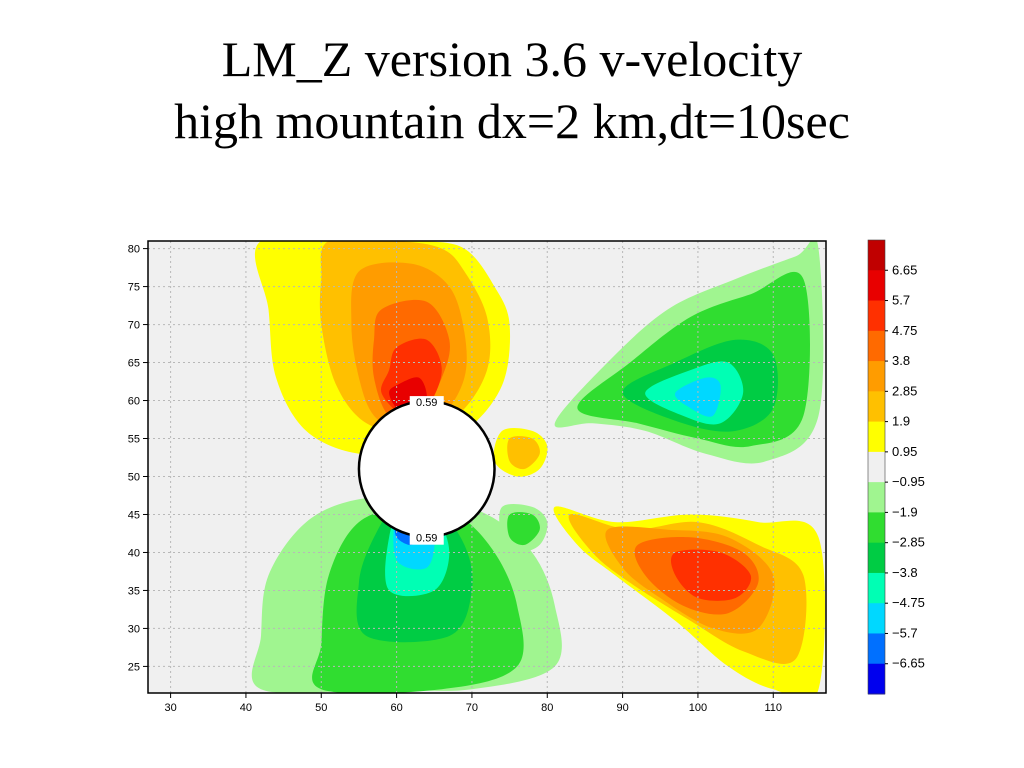 The width and height of the screenshot is (1024, 768). I want to click on colorbar-label-2: 5.7, so click(901, 300).